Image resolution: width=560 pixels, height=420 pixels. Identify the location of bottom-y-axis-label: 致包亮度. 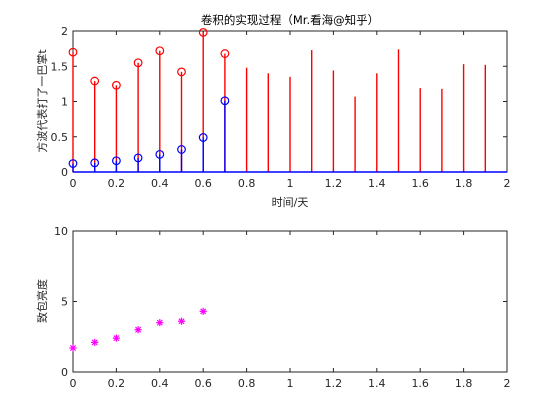
(42, 301).